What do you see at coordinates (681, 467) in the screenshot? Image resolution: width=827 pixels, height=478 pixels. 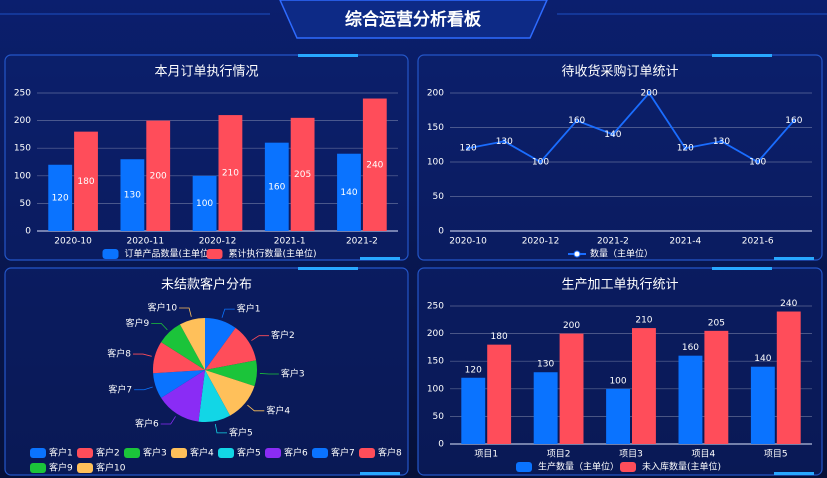 I see `legend-label: 未入库数量(主单位)` at bounding box center [681, 467].